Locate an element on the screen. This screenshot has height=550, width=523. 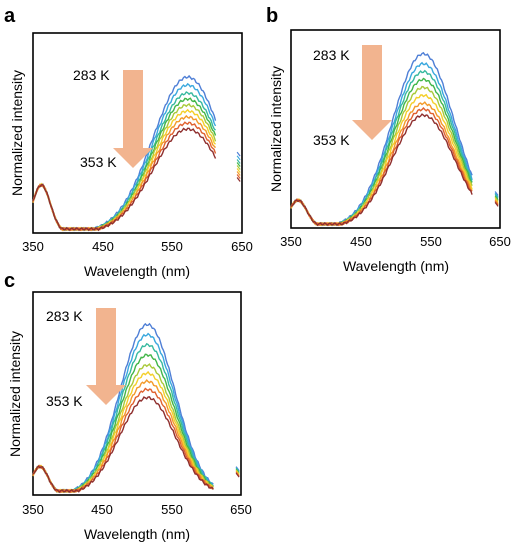
x-axis-label-a: Wavelength (nm) is located at coordinates (137, 271).